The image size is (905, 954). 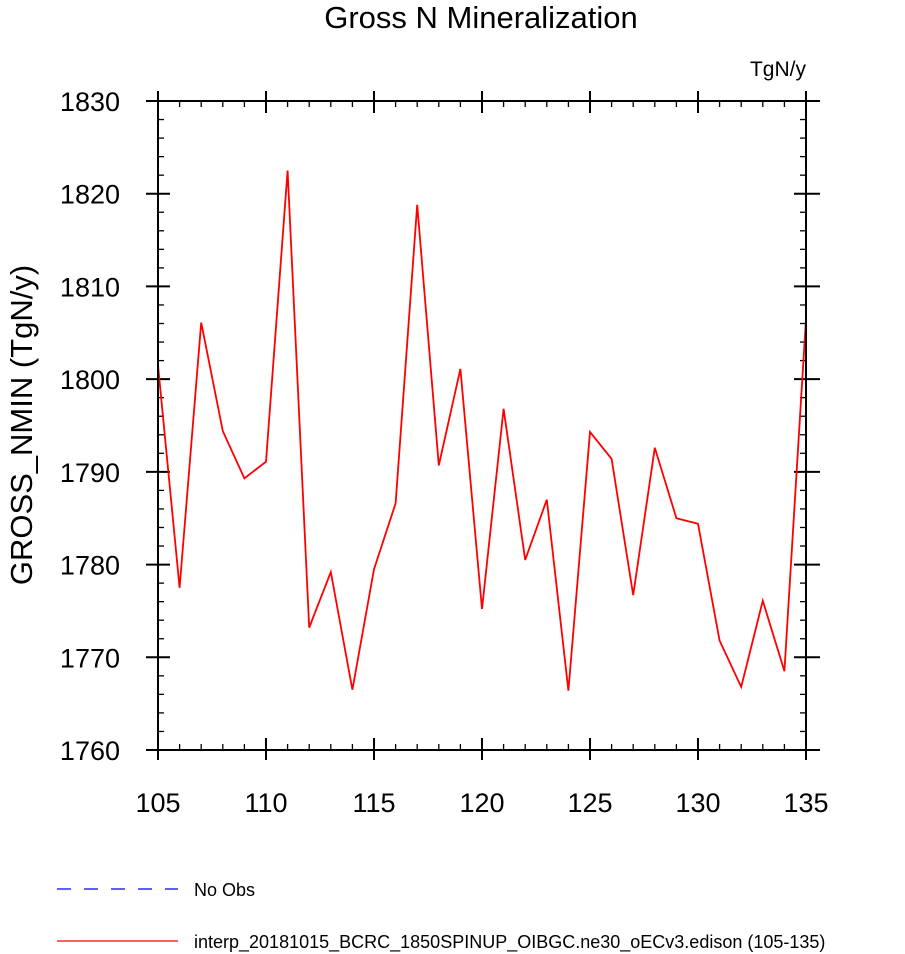 What do you see at coordinates (90, 380) in the screenshot?
I see `y-tick-label: 1800` at bounding box center [90, 380].